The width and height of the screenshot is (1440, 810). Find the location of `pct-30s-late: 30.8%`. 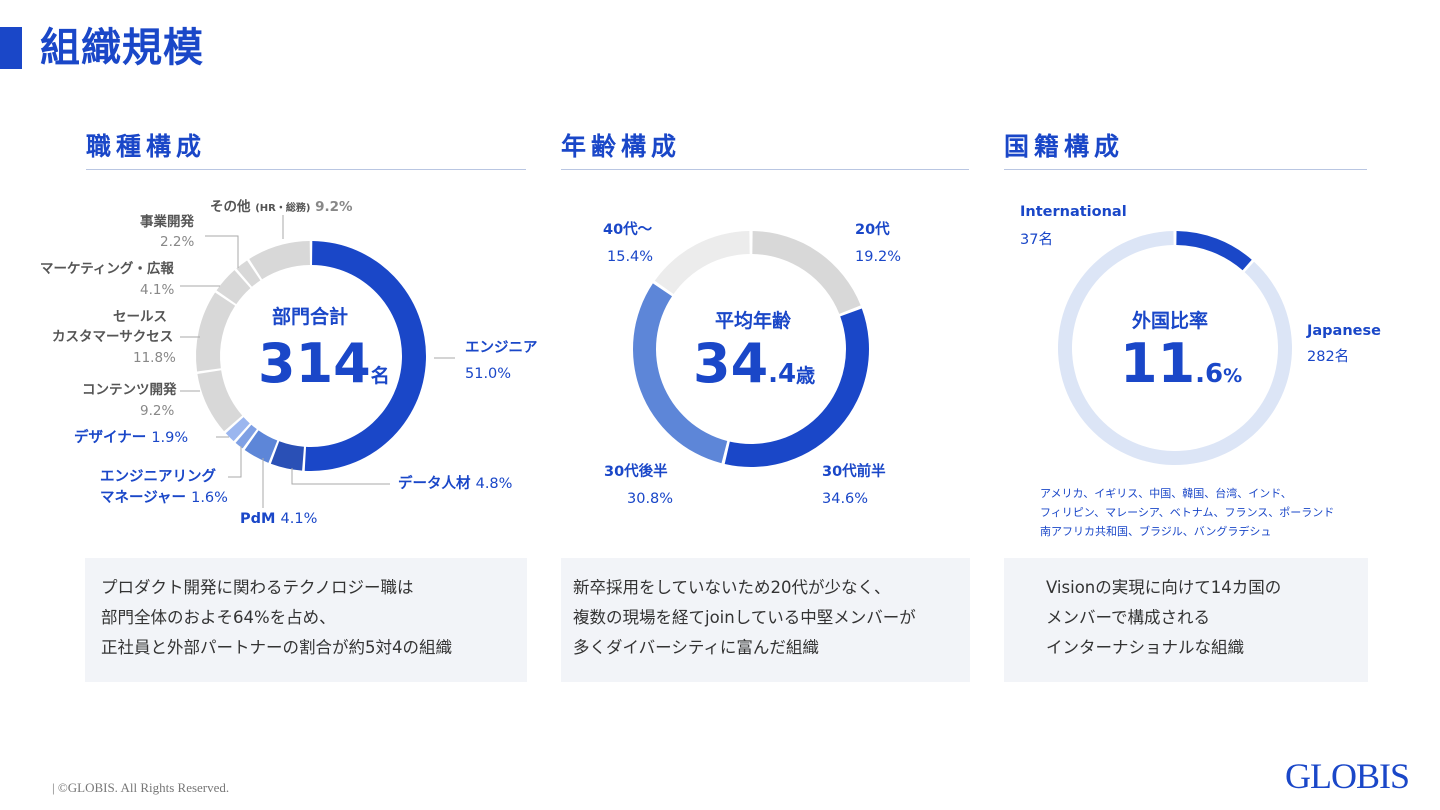

pct-30s-late: 30.8% is located at coordinates (650, 499).